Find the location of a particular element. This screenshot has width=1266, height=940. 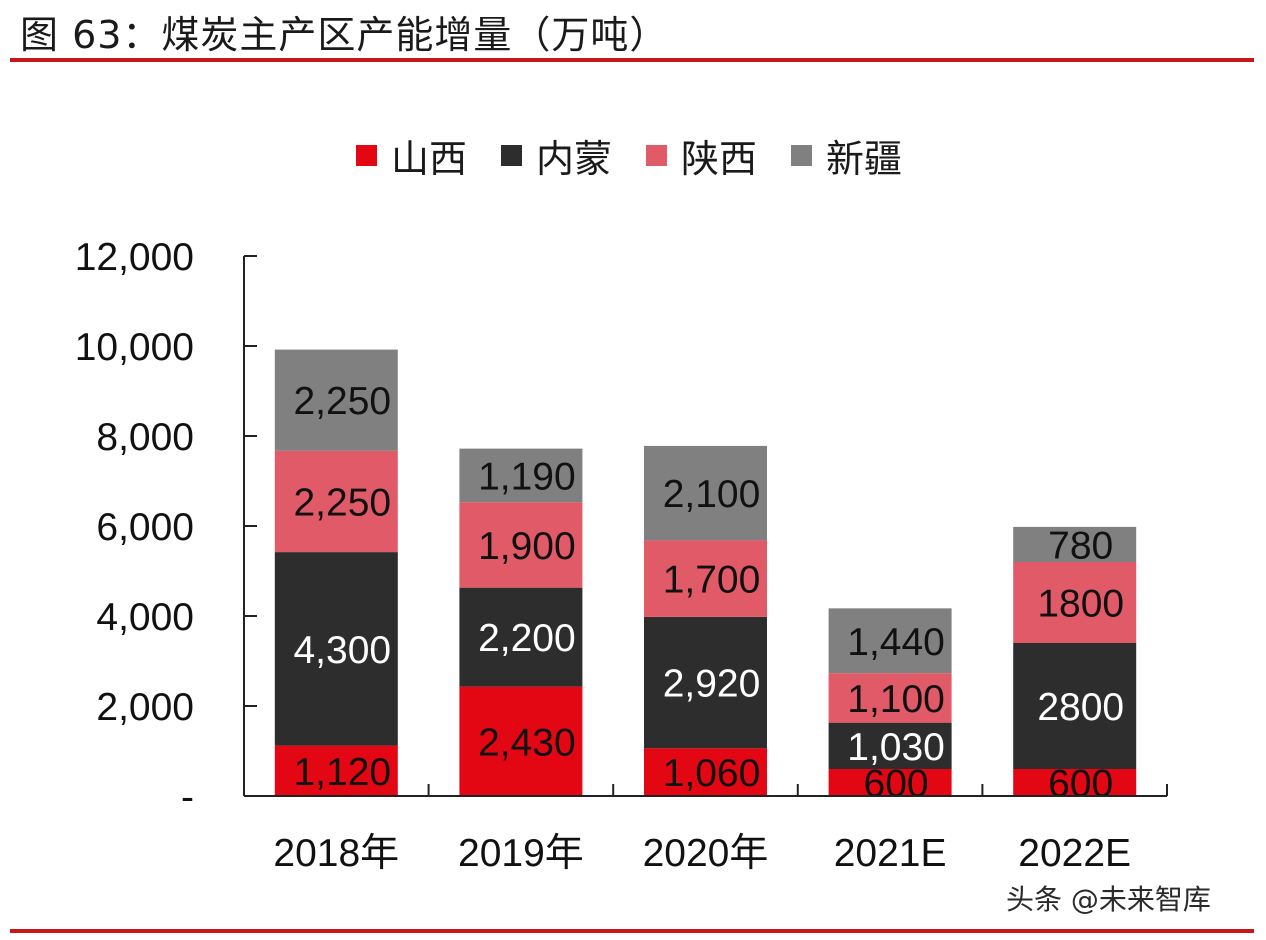

bar-segment-新疆-2018年 is located at coordinates (336, 400).